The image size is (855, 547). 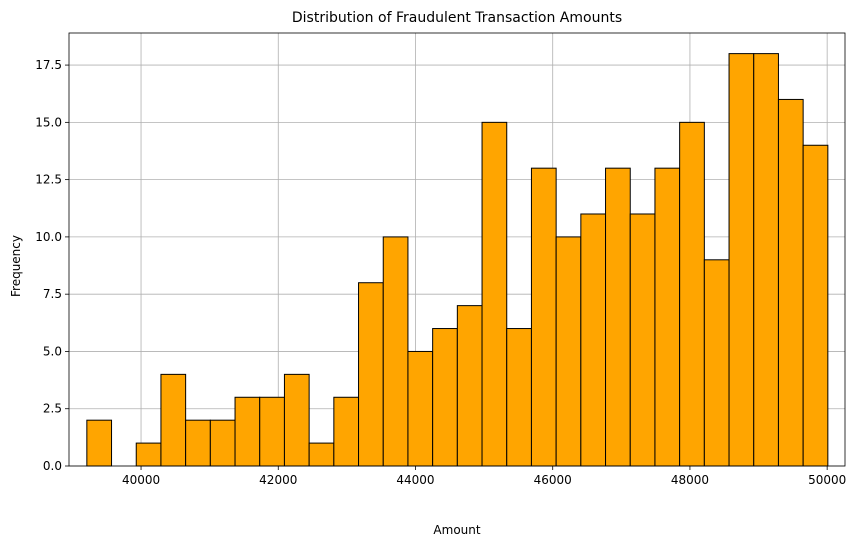 What do you see at coordinates (48, 180) in the screenshot?
I see `y-tick-label: 12.5` at bounding box center [48, 180].